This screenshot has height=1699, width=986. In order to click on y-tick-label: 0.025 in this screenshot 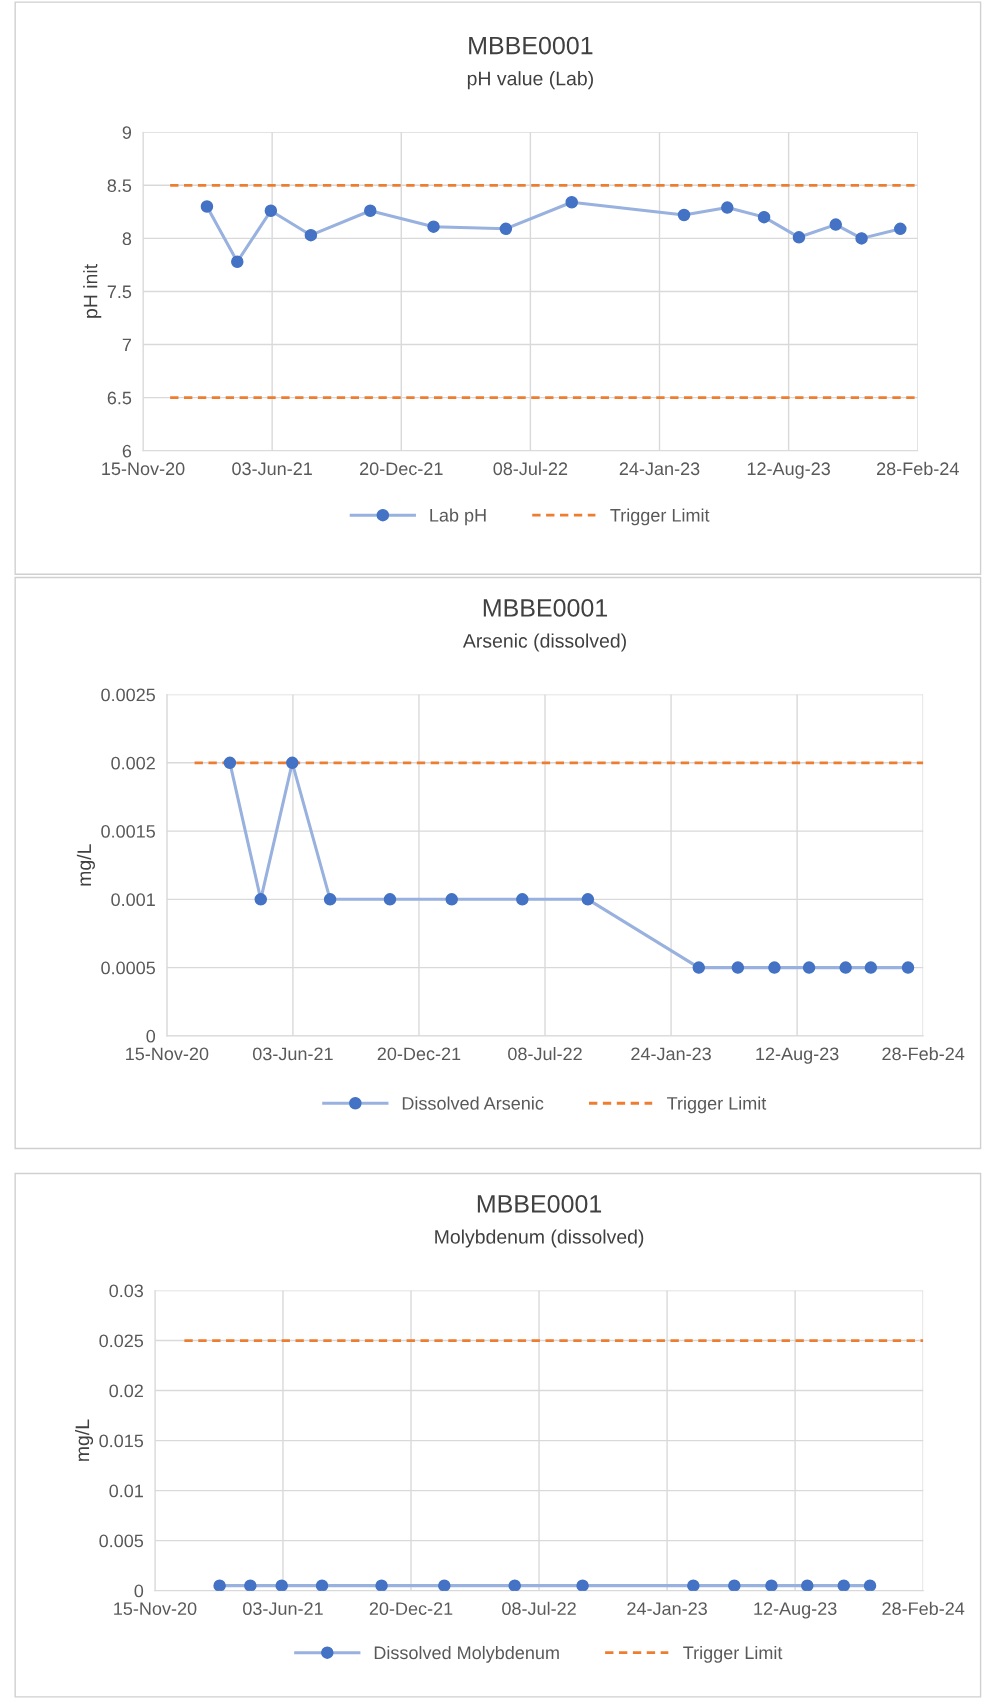, I will do `click(121, 1341)`.